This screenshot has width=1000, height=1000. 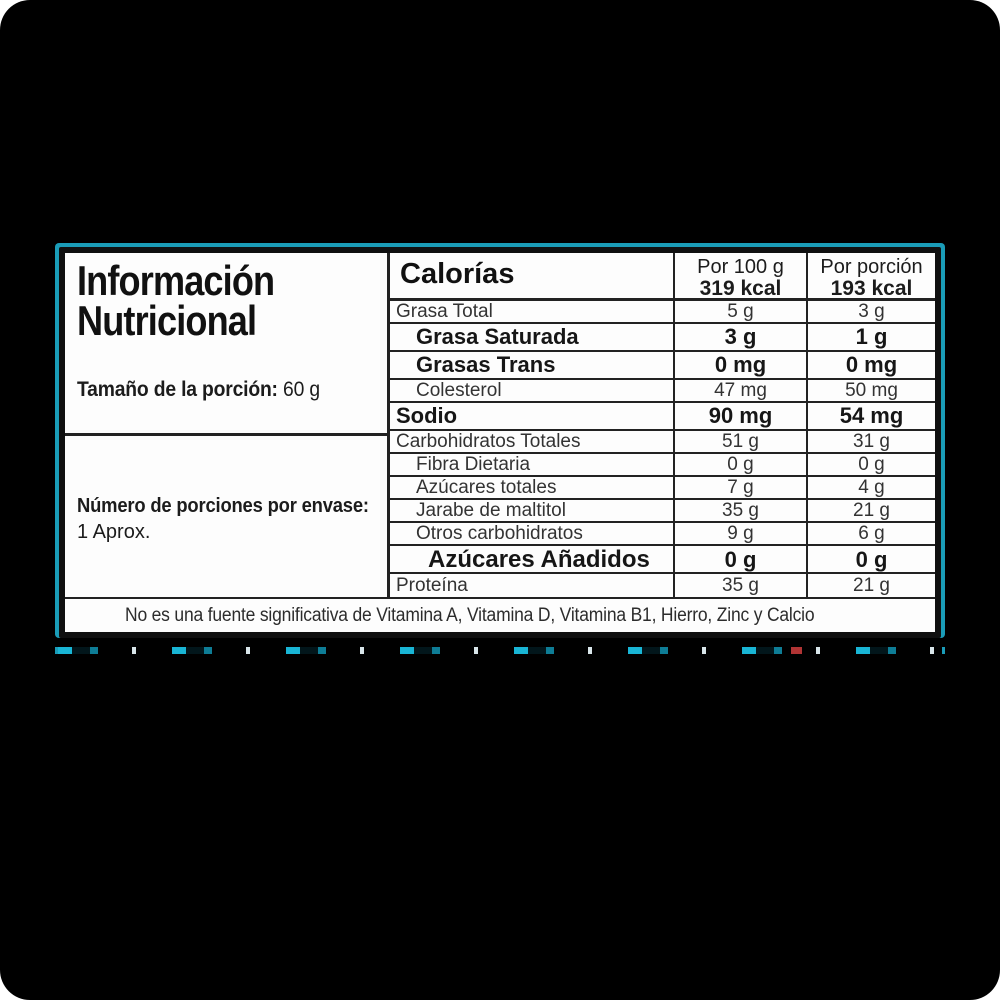 I want to click on row-name: Sodio, so click(x=427, y=415).